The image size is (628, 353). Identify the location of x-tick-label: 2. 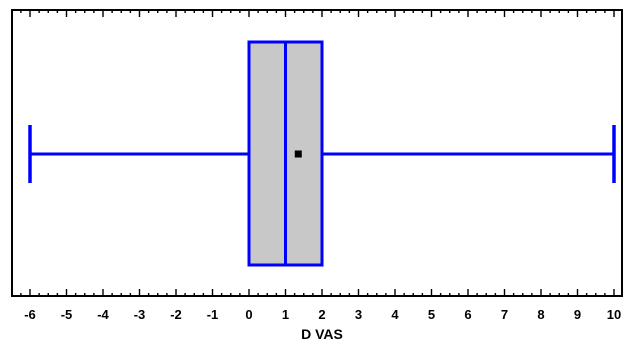
(321, 314).